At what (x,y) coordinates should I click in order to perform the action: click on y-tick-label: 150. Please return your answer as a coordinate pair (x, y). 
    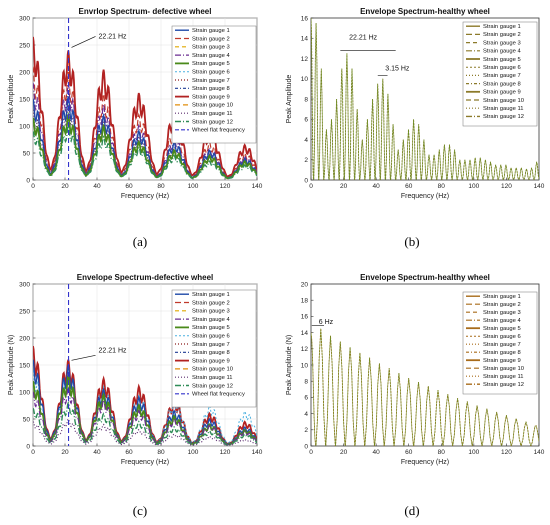
    Looking at the image, I should click on (24, 99).